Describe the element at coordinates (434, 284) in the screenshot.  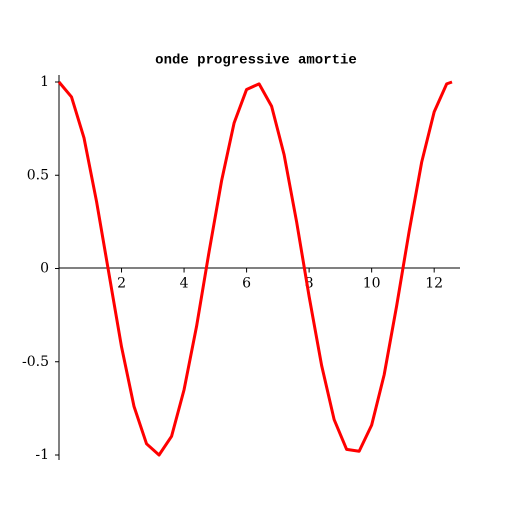
I see `x-tick-label: 12` at that location.